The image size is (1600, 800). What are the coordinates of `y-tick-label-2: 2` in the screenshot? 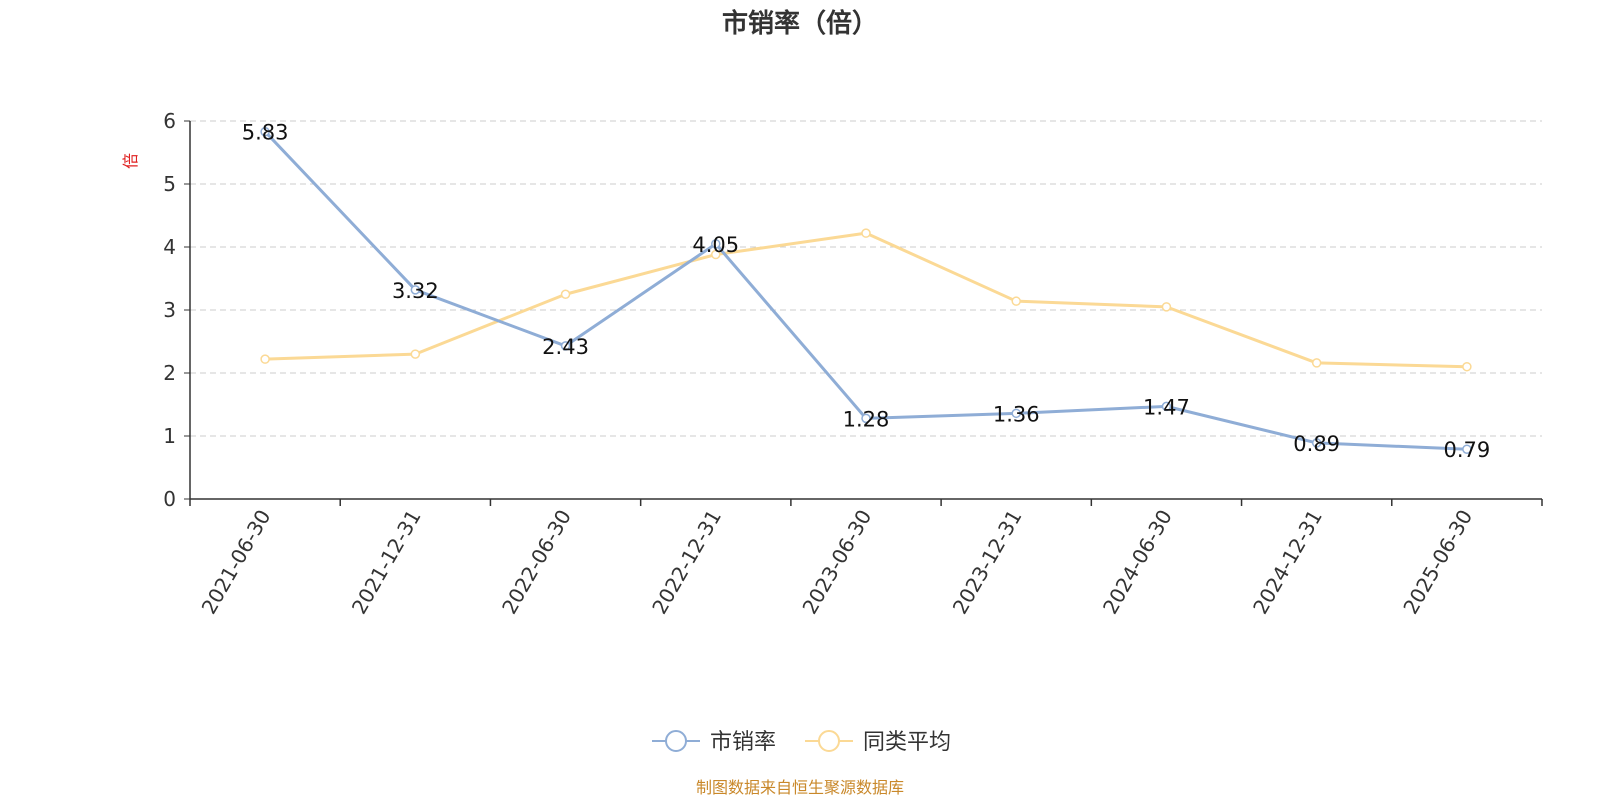 It's located at (169, 373).